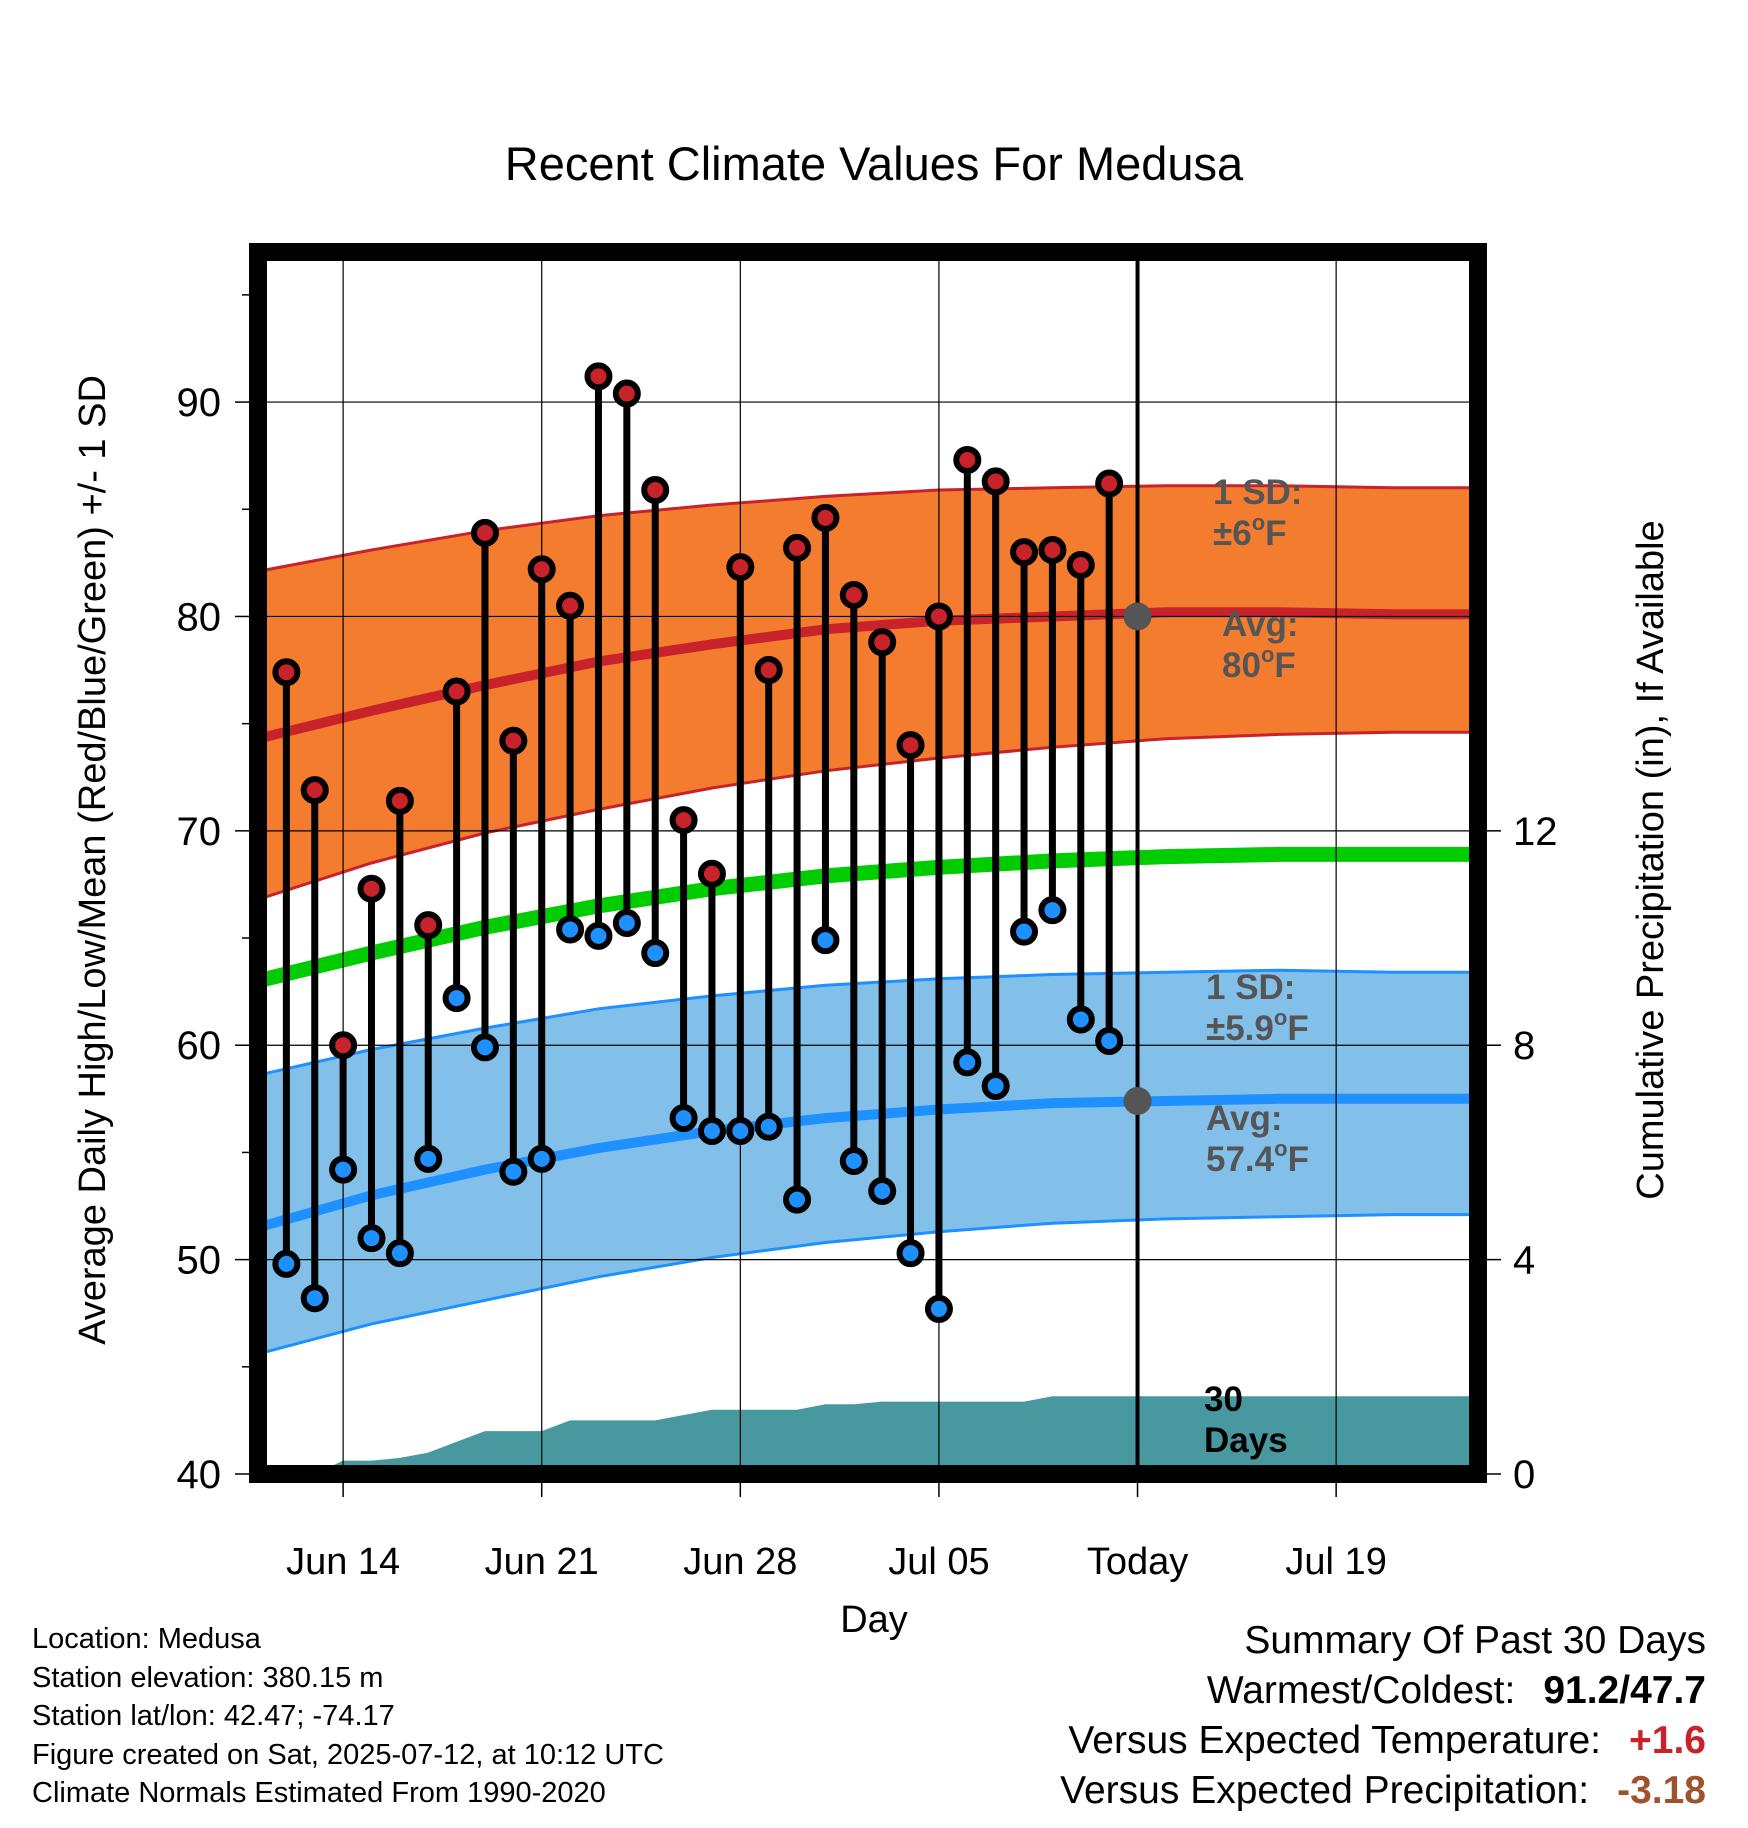 The width and height of the screenshot is (1748, 1828). I want to click on precip-value: -3.18, so click(1661, 1790).